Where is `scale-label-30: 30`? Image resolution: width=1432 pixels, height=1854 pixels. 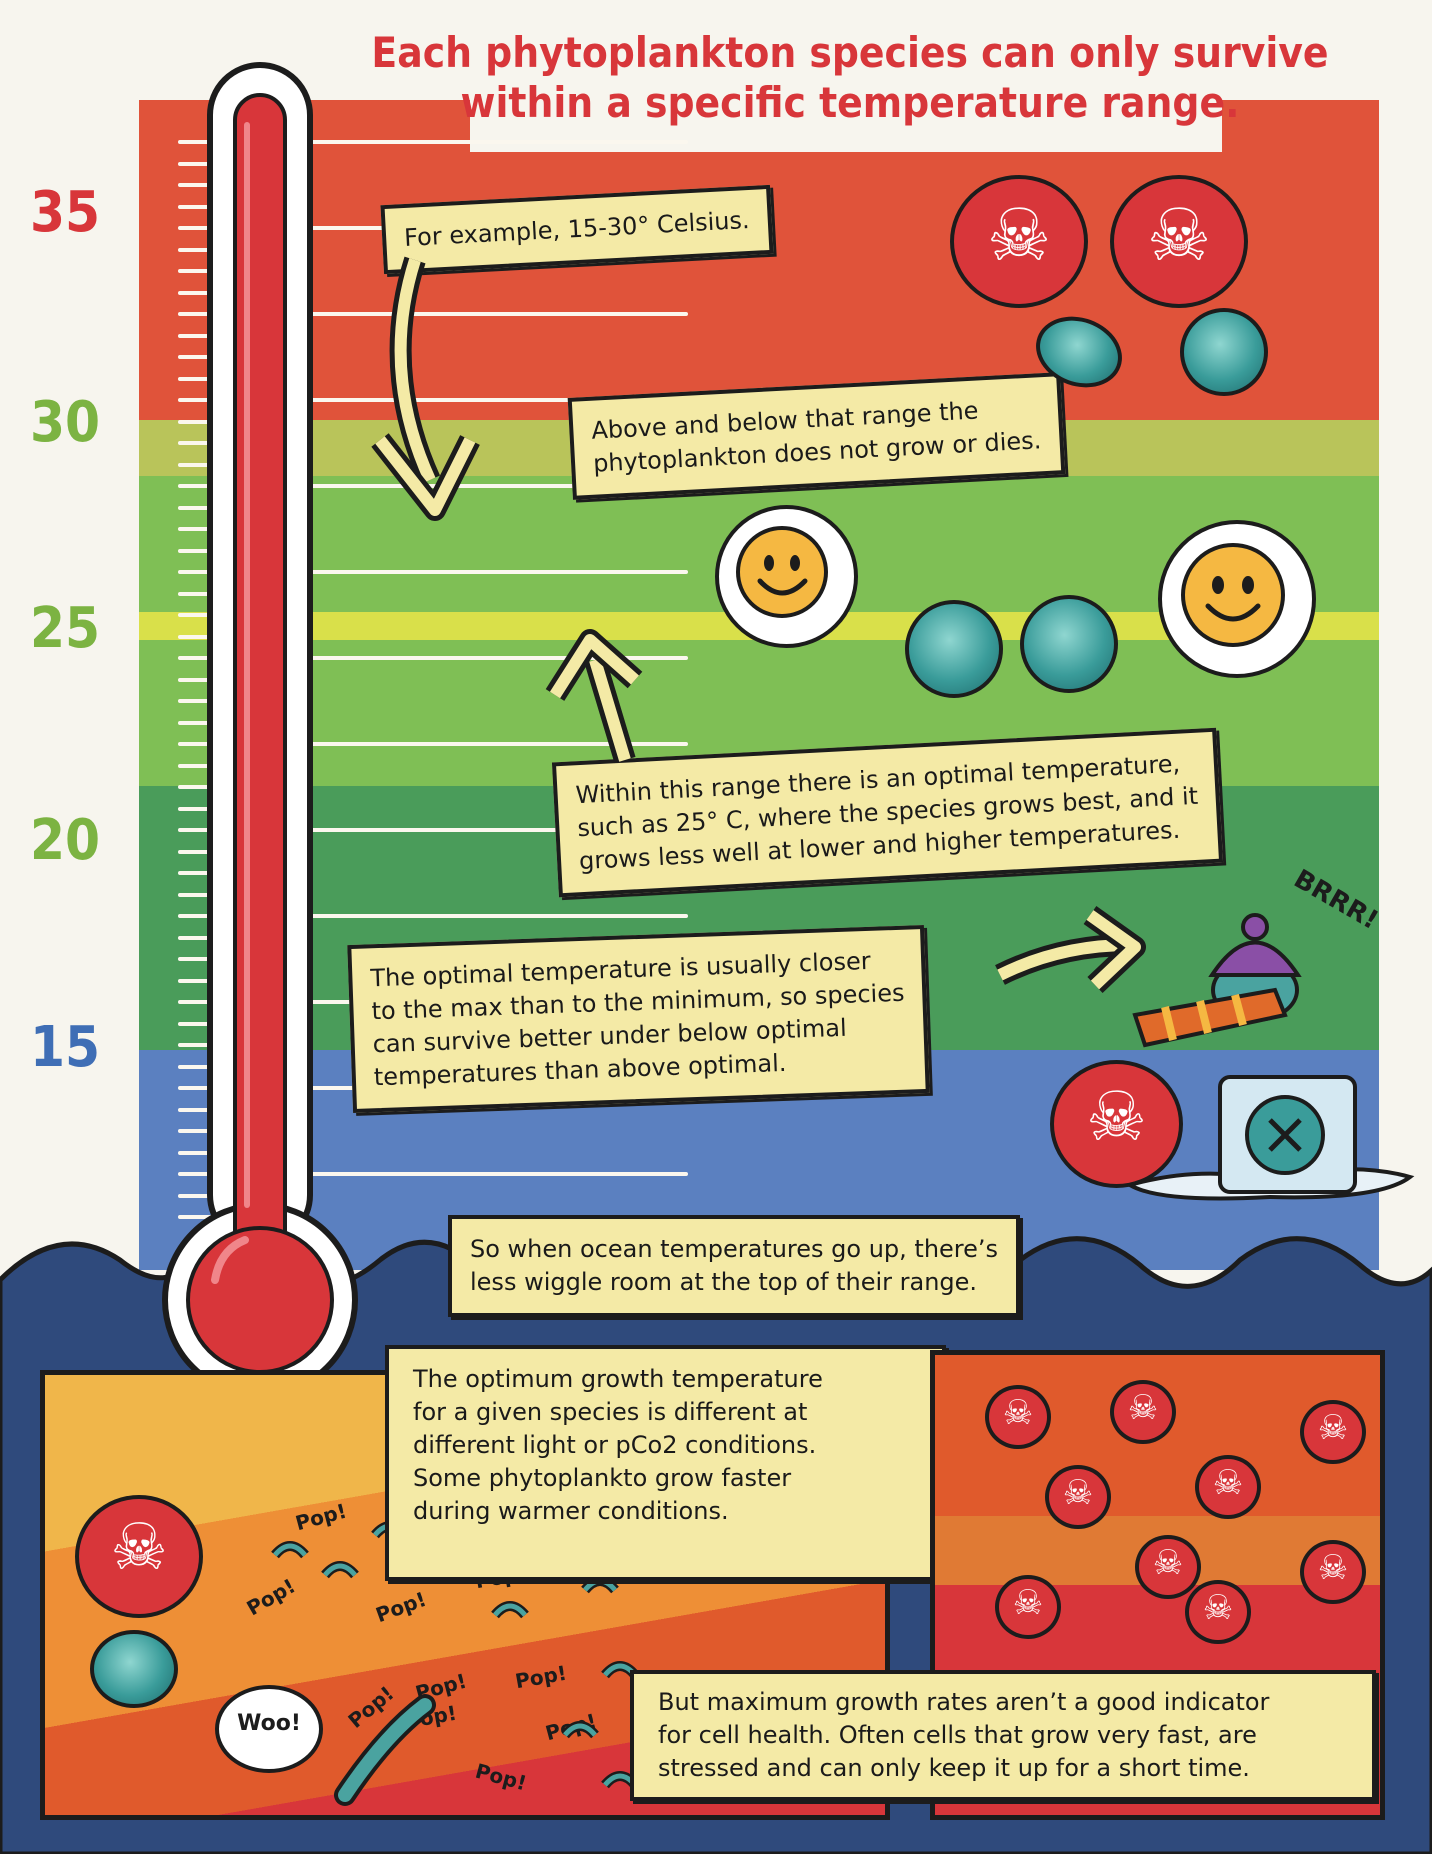
scale-label-30: 30 is located at coordinates (65, 422).